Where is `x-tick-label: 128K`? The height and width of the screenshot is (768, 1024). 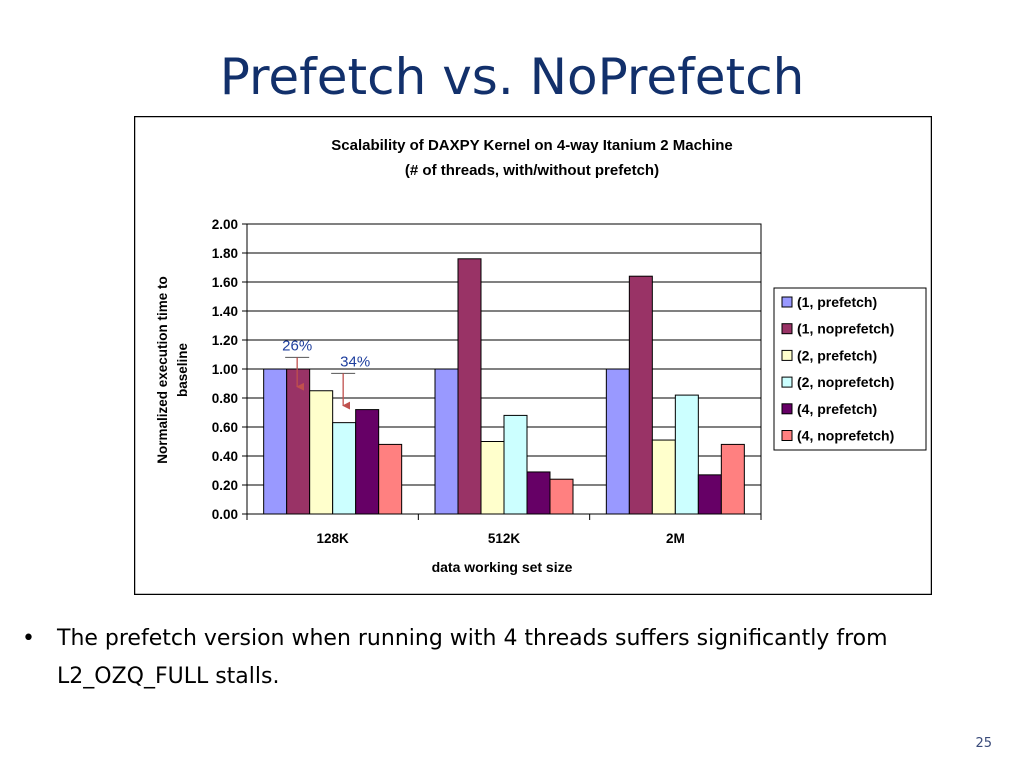 x-tick-label: 128K is located at coordinates (333, 538).